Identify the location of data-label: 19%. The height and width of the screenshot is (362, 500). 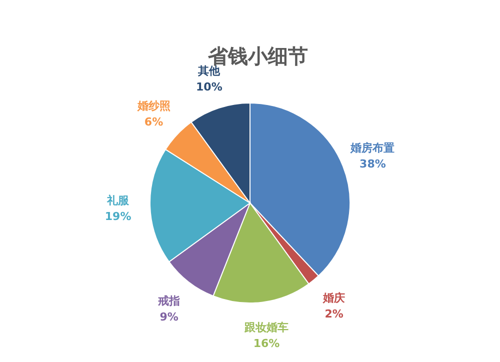
(118, 217).